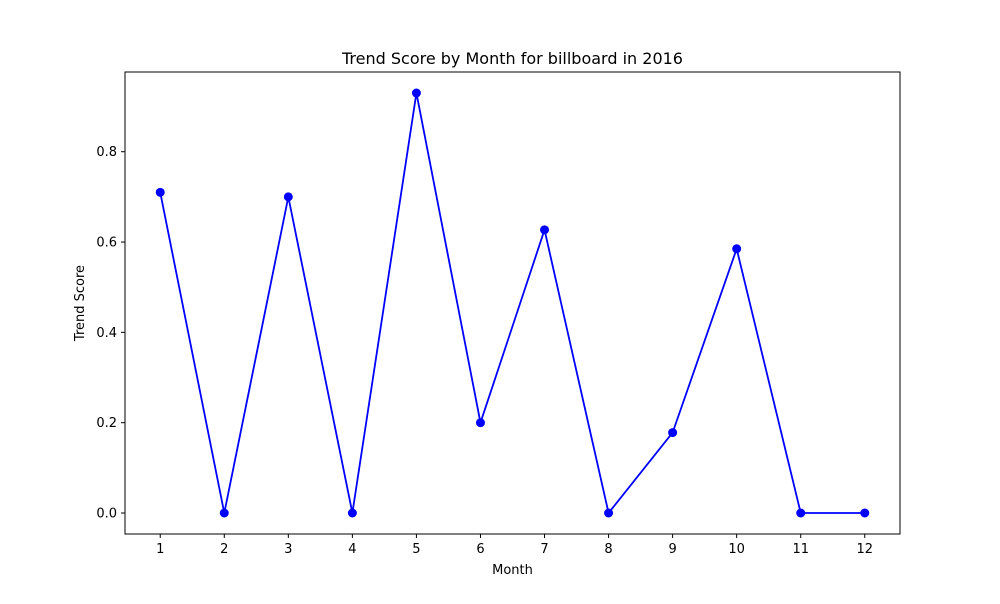 Image resolution: width=1000 pixels, height=604 pixels. I want to click on x-tick-label: 4, so click(352, 549).